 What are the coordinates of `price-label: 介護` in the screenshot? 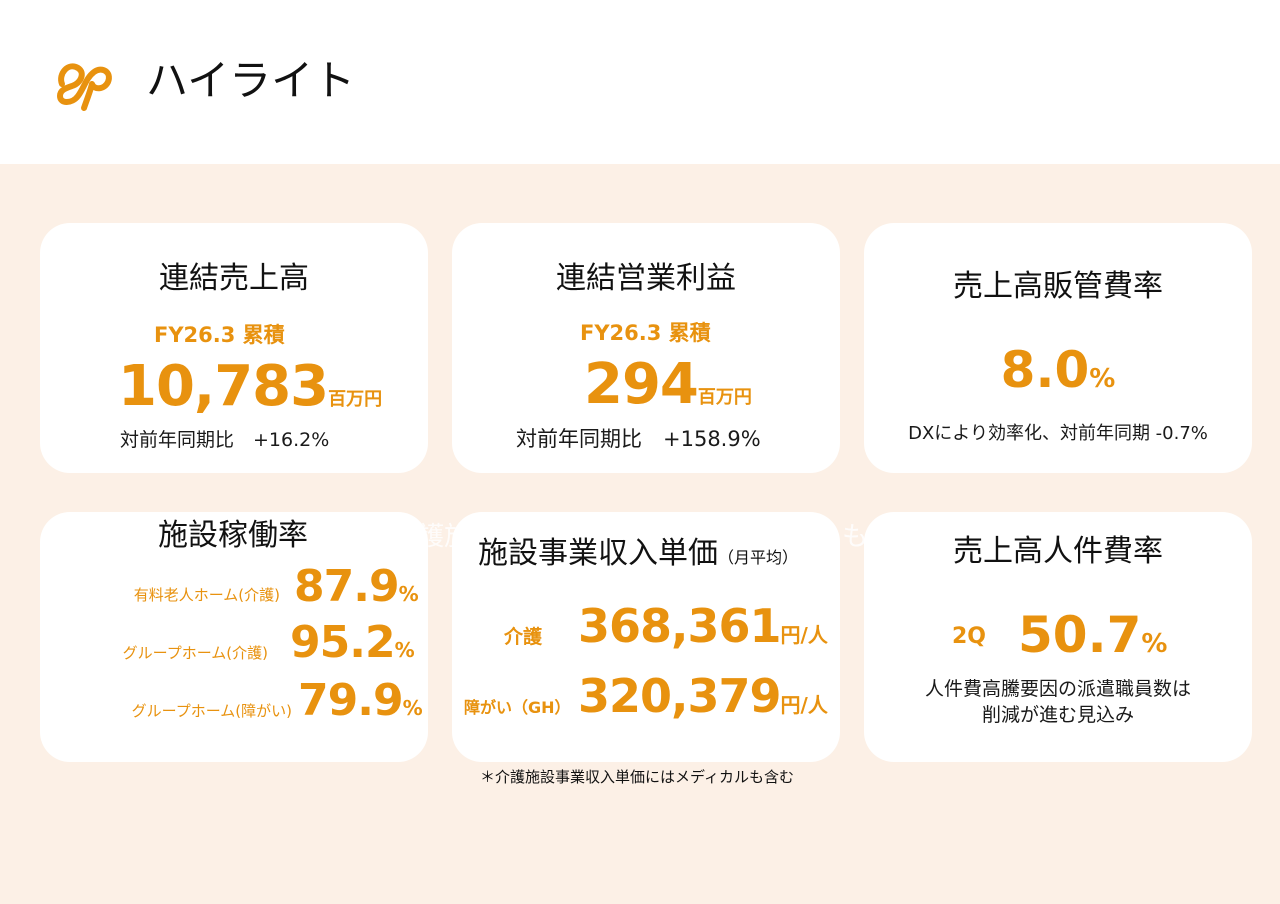 It's located at (523, 637).